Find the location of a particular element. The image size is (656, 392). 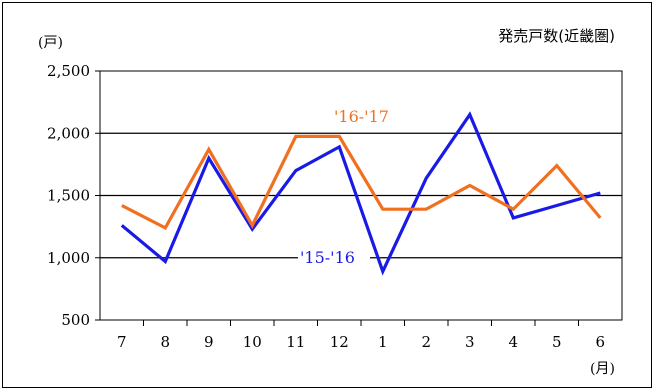

series-label-15-16: '15-'16 is located at coordinates (327, 257).